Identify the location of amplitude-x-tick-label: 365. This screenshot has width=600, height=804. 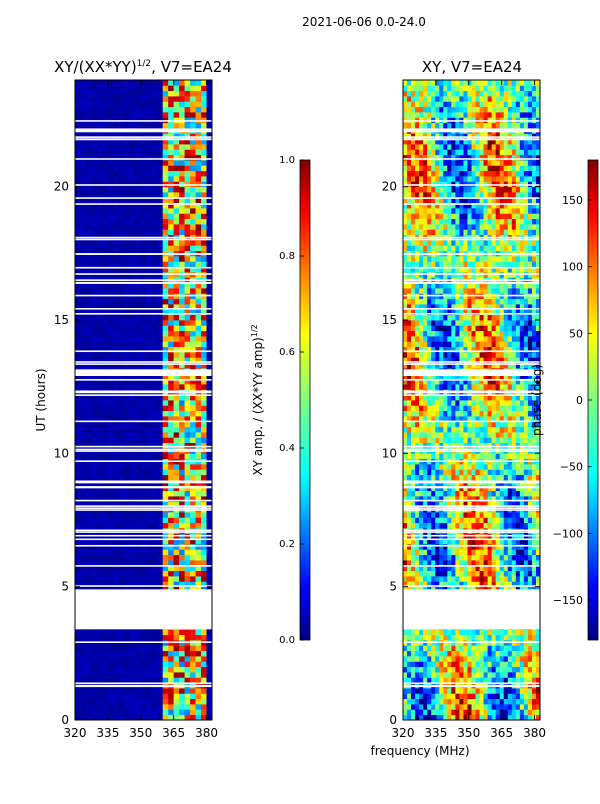
(173, 733).